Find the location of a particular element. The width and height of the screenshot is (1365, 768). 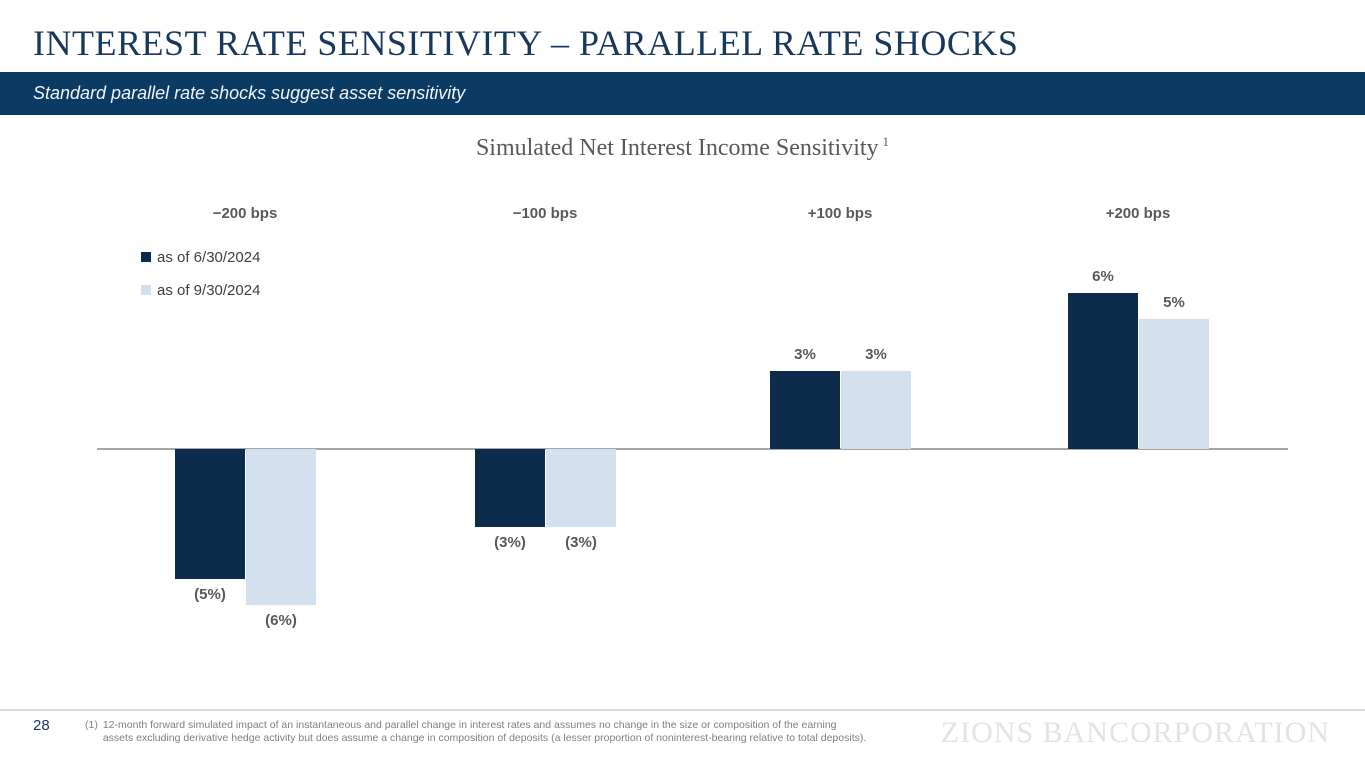

bar-series2-group2 is located at coordinates (581, 488).